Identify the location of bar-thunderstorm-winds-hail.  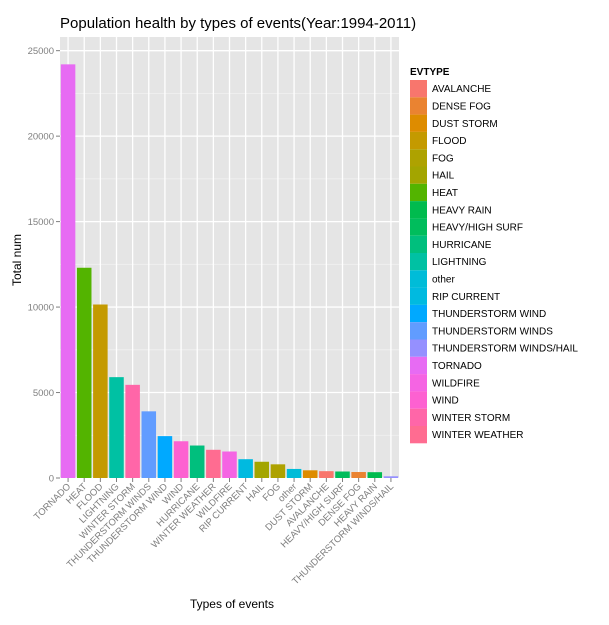
(391, 477).